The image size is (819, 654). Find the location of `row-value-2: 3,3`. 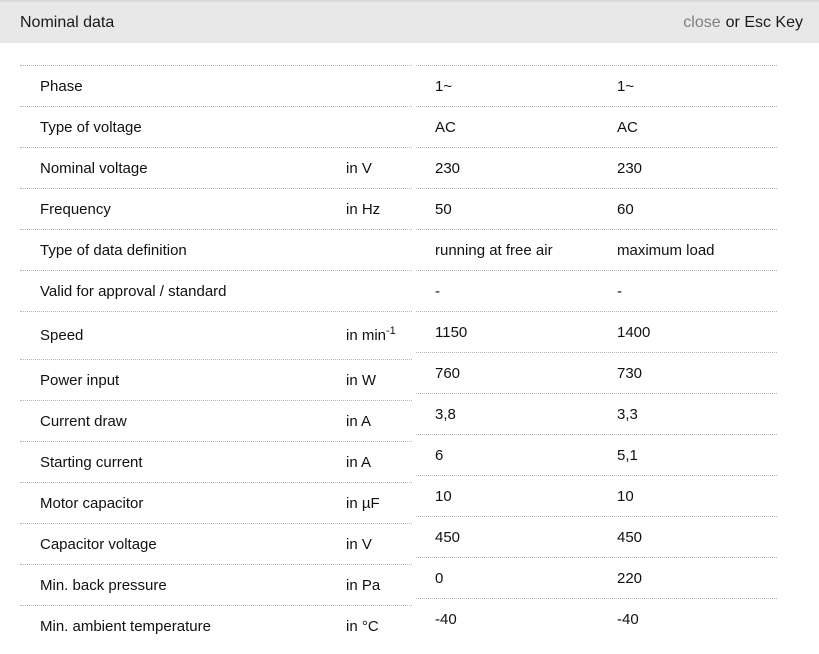

row-value-2: 3,3 is located at coordinates (627, 414).